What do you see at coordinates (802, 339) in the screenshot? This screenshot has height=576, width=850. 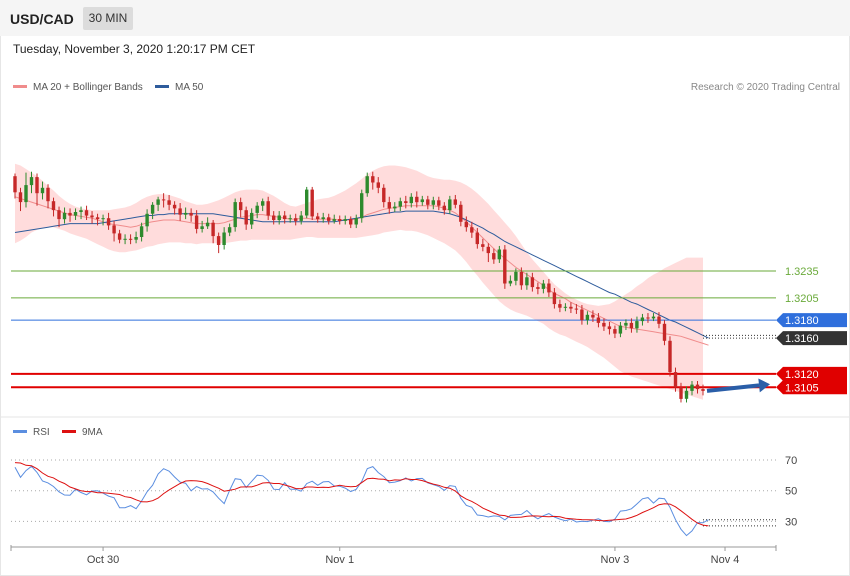 I see `last-label: 1.3160` at bounding box center [802, 339].